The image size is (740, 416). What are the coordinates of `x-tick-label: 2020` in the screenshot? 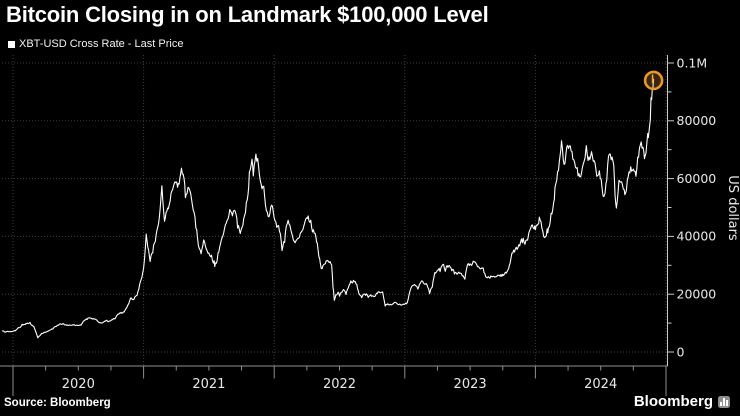 It's located at (78, 384).